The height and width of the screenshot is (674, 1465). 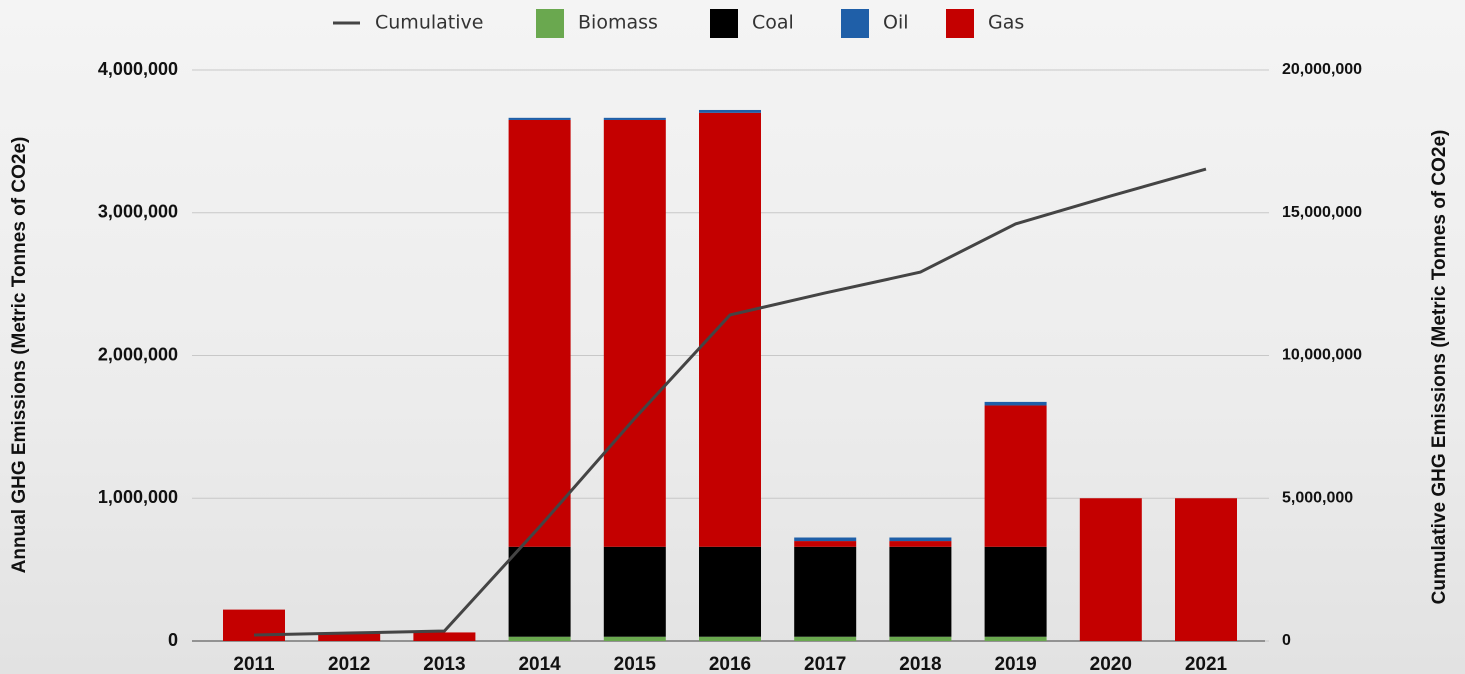 I want to click on legend-label: Cumulative, so click(x=429, y=23).